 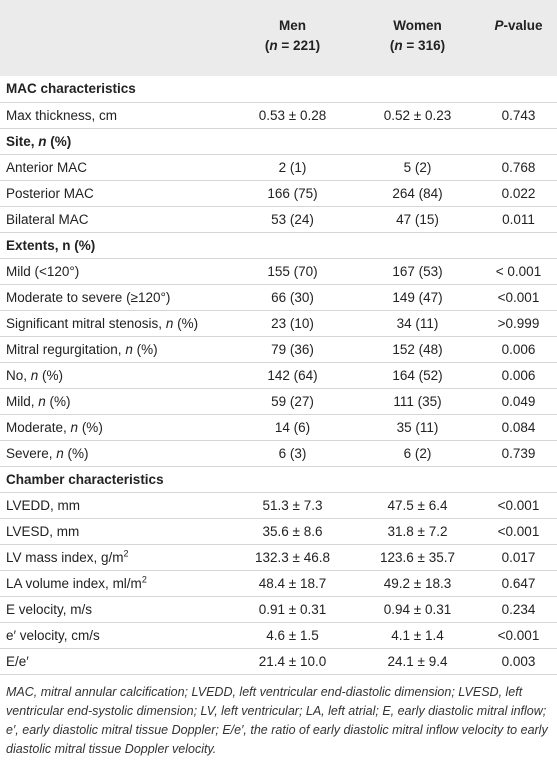 I want to click on cell-men: 132.3 ± 46.8, so click(x=292, y=557).